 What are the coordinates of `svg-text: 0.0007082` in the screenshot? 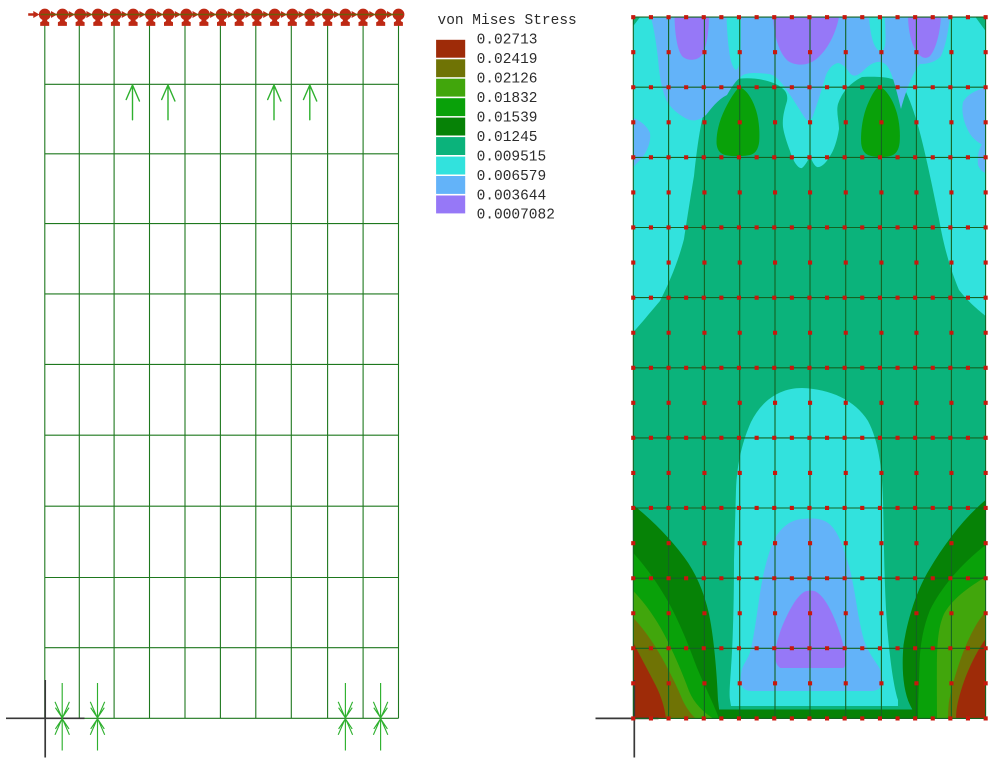 It's located at (516, 216).